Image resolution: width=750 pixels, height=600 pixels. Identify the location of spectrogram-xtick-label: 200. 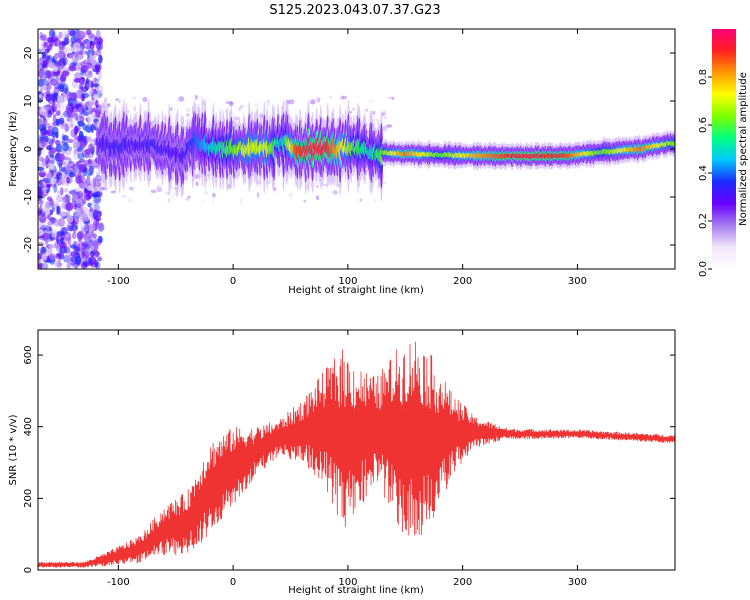
(462, 281).